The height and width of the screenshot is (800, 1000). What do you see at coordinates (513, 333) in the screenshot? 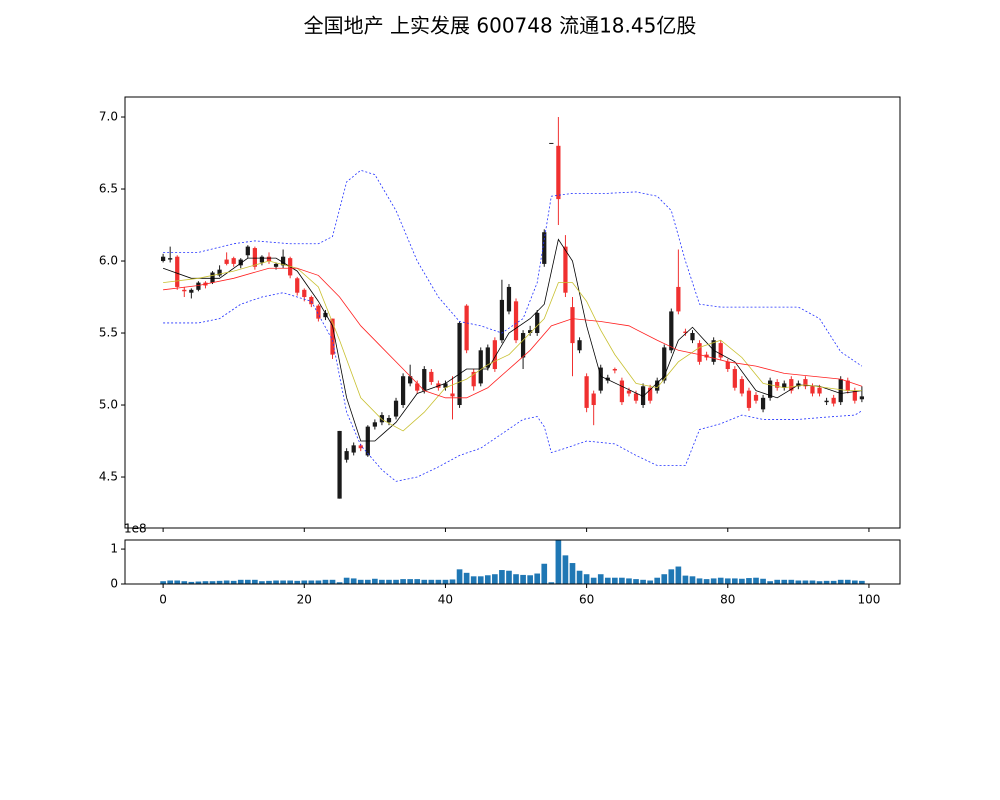
I see `ma-line` at bounding box center [513, 333].